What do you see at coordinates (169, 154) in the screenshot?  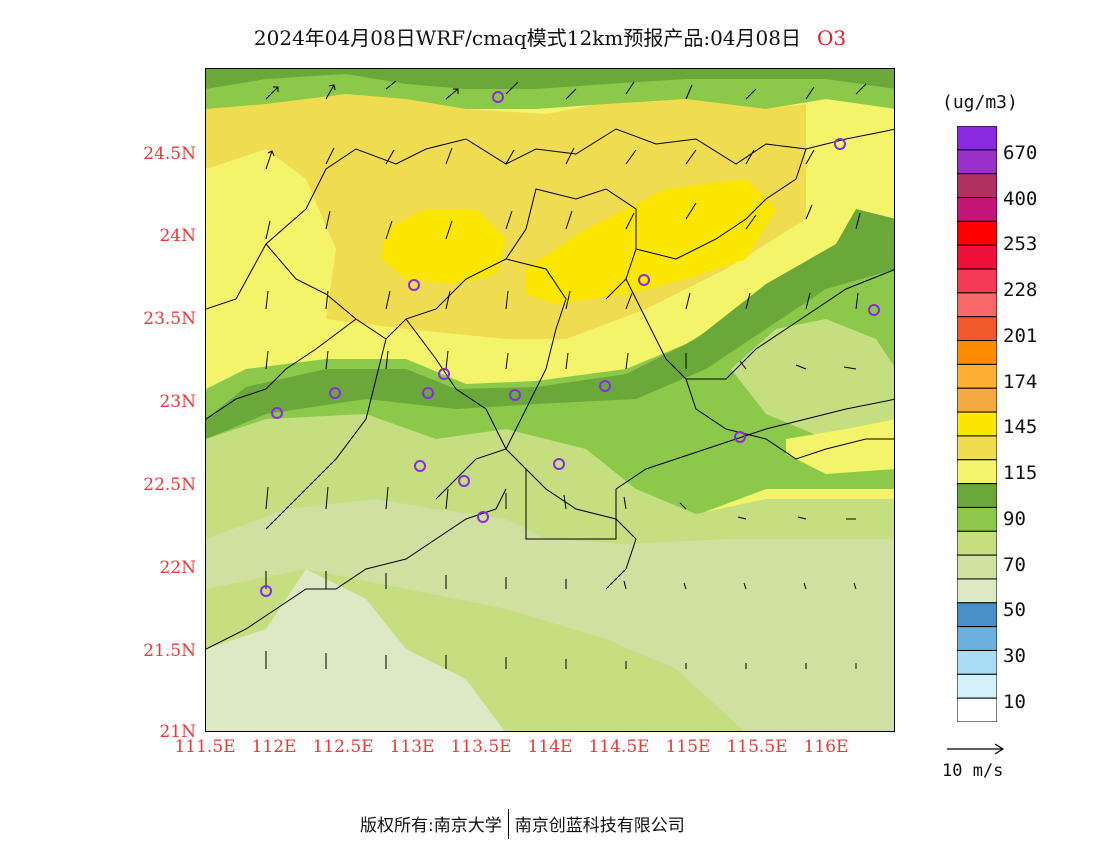 I see `lat-label-24.5: 24.5N` at bounding box center [169, 154].